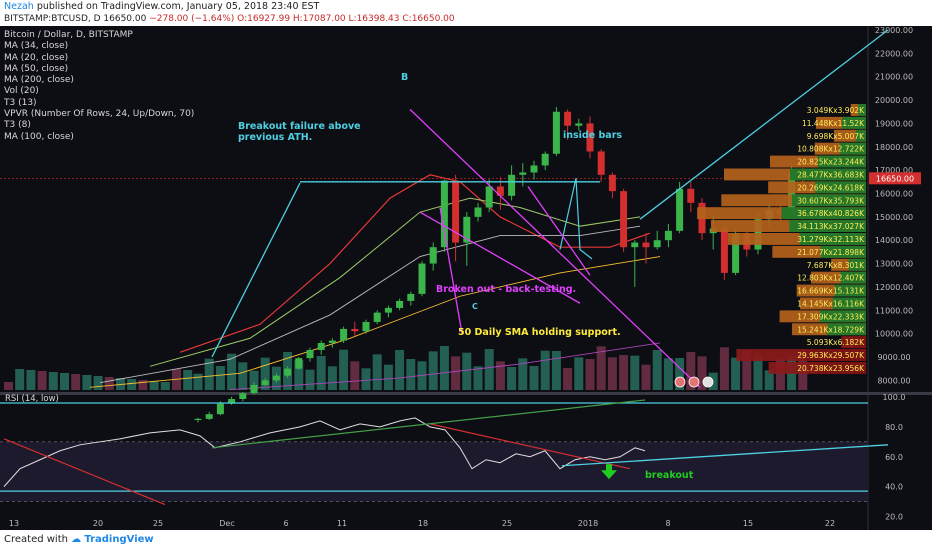  I want to click on author-link: Nezah, so click(19, 6).